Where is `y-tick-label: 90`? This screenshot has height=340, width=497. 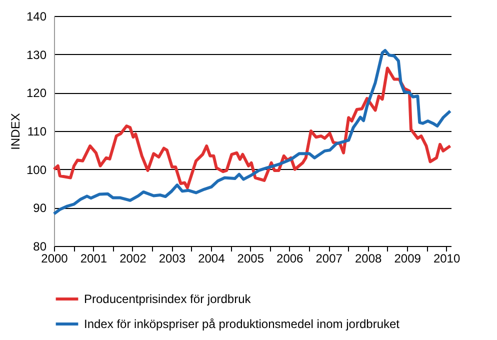
y-tick-label: 90 is located at coordinates (40, 208).